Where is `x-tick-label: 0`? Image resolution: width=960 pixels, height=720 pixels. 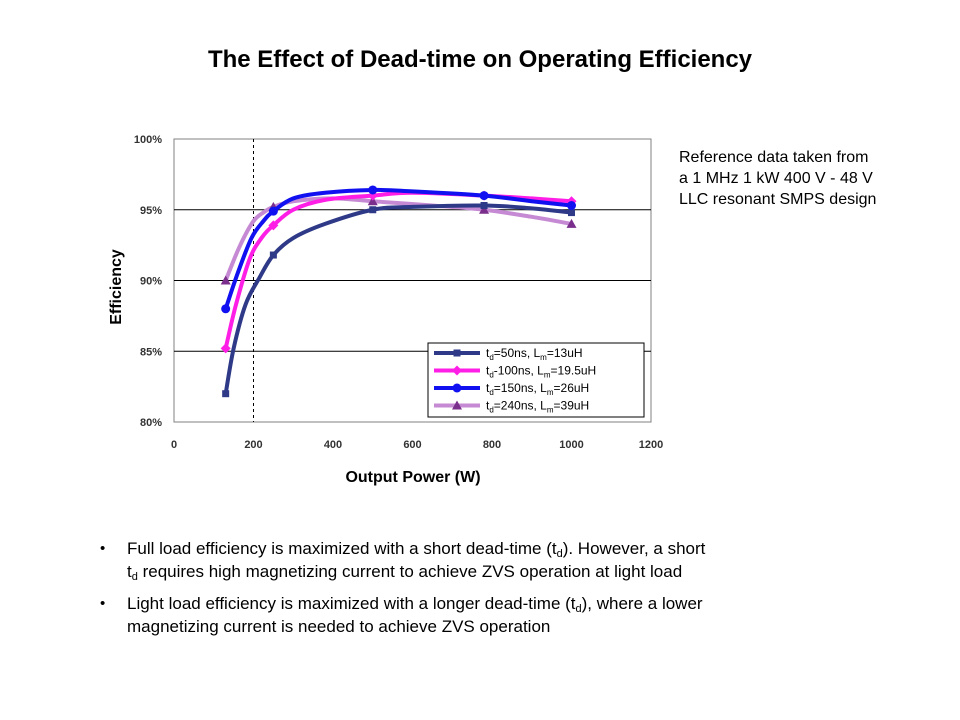 x-tick-label: 0 is located at coordinates (174, 445).